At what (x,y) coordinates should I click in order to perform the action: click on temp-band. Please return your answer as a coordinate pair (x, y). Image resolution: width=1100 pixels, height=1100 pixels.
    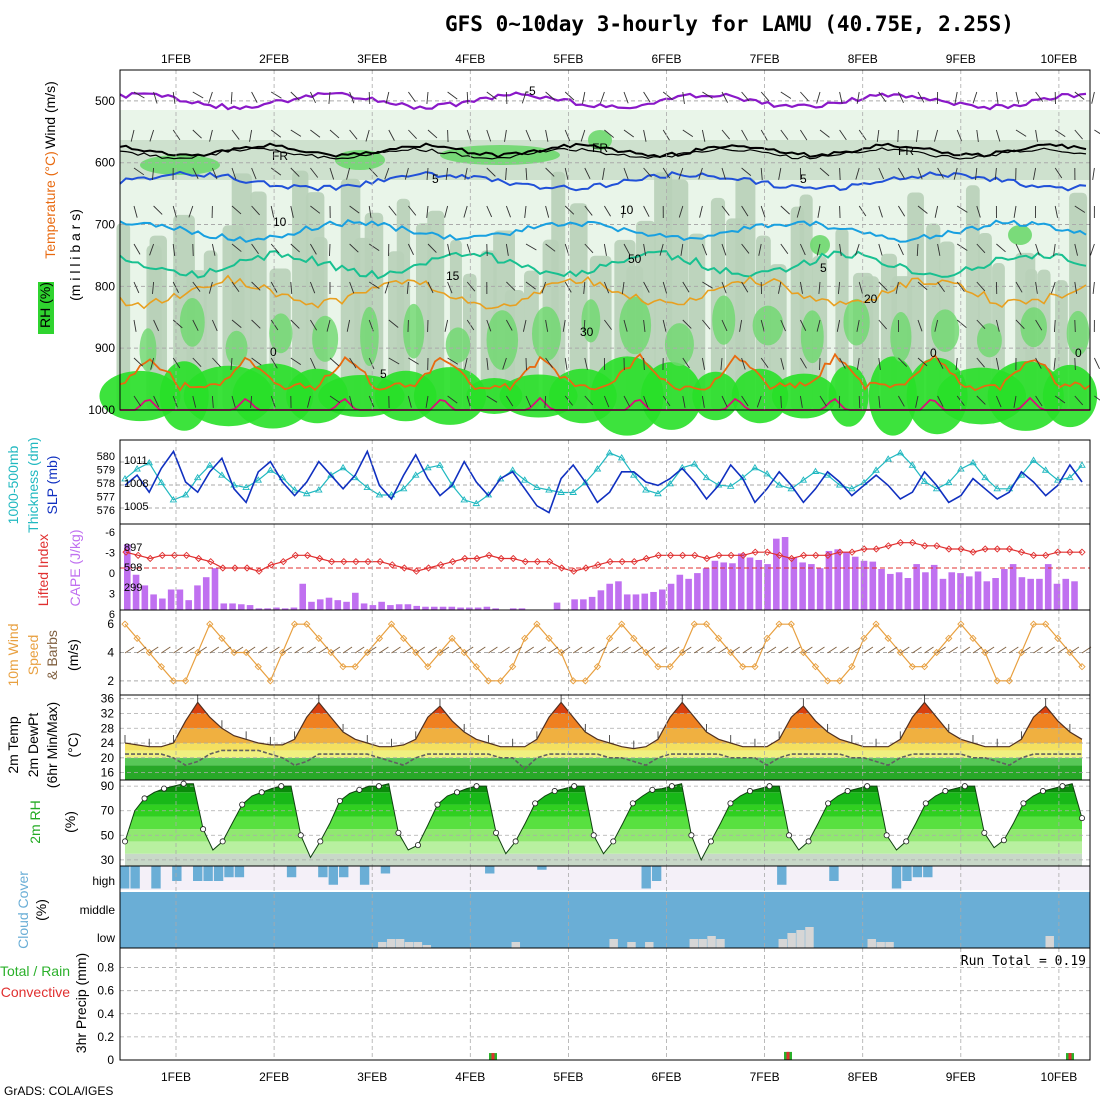
    Looking at the image, I should click on (603, 761).